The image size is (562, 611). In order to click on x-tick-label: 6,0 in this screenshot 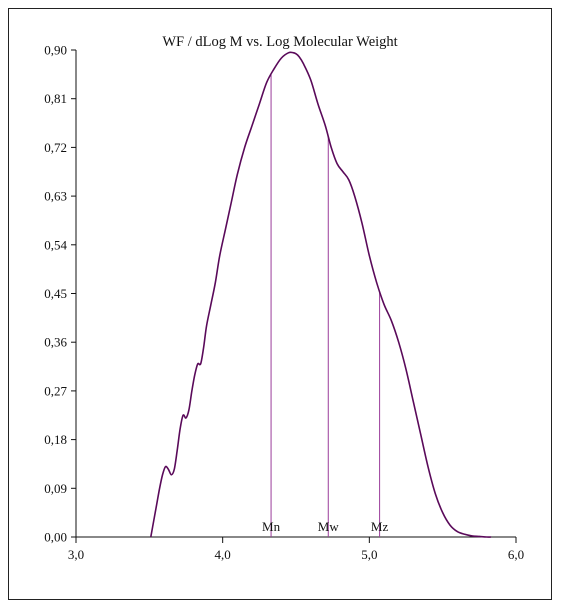, I will do `click(516, 554)`.